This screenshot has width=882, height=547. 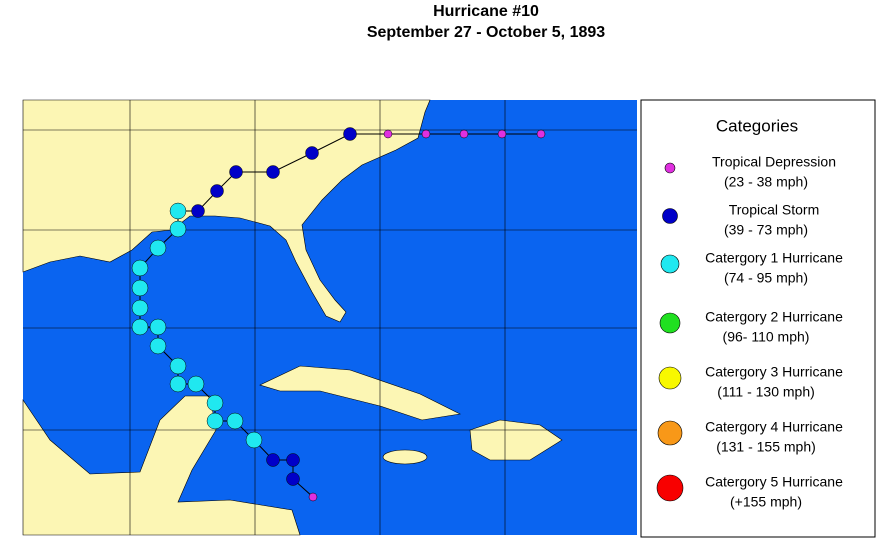 I want to click on legend-label: Catergory 2 Hurricane, so click(x=774, y=317).